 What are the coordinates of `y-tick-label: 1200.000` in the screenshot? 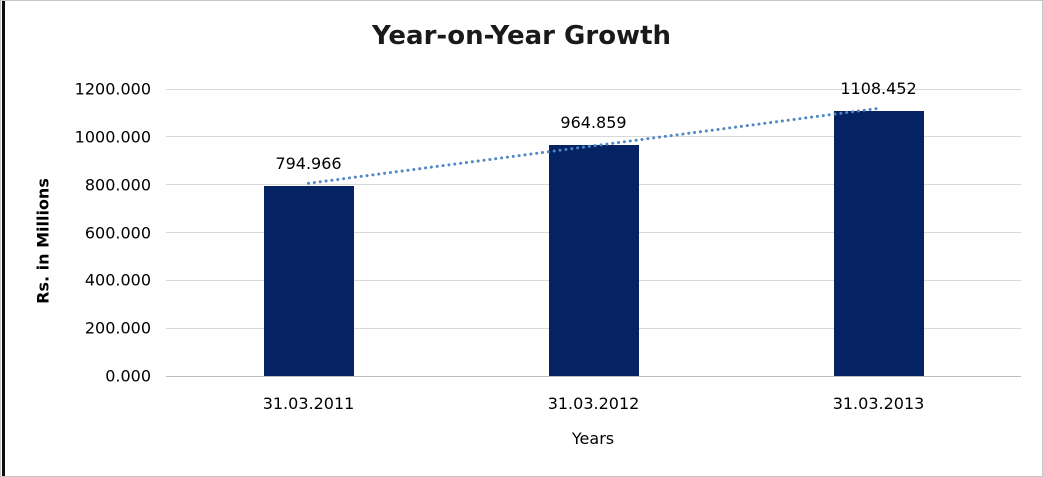 It's located at (112, 89).